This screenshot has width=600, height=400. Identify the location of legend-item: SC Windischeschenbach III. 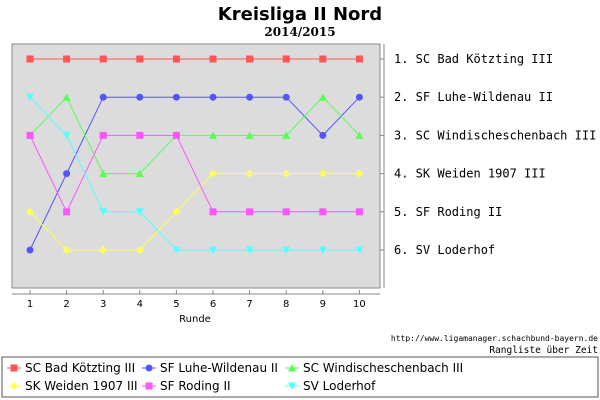
(374, 368).